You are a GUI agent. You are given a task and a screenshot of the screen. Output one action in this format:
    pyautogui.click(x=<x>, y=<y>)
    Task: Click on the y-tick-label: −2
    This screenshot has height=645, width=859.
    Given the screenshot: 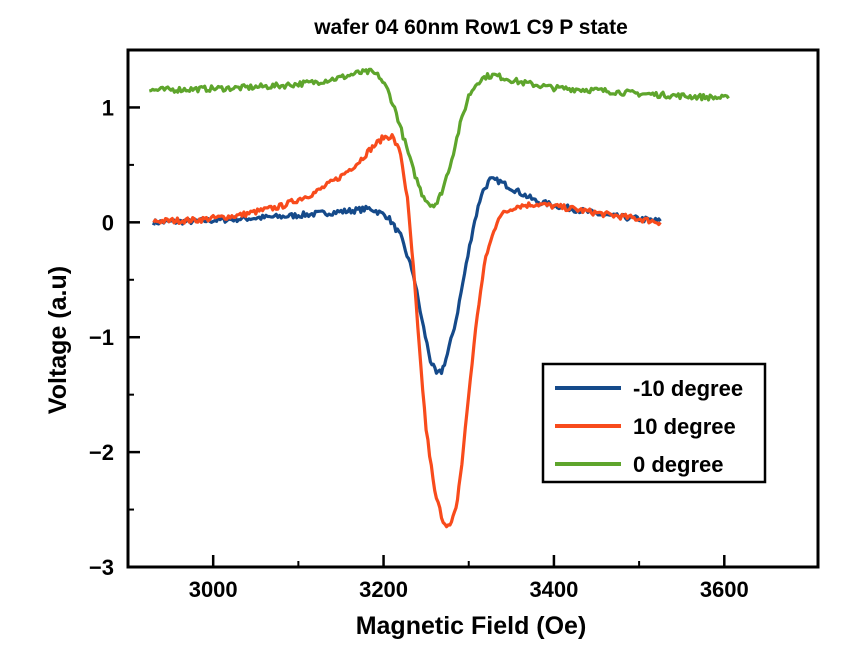 What is the action you would take?
    pyautogui.click(x=101, y=452)
    